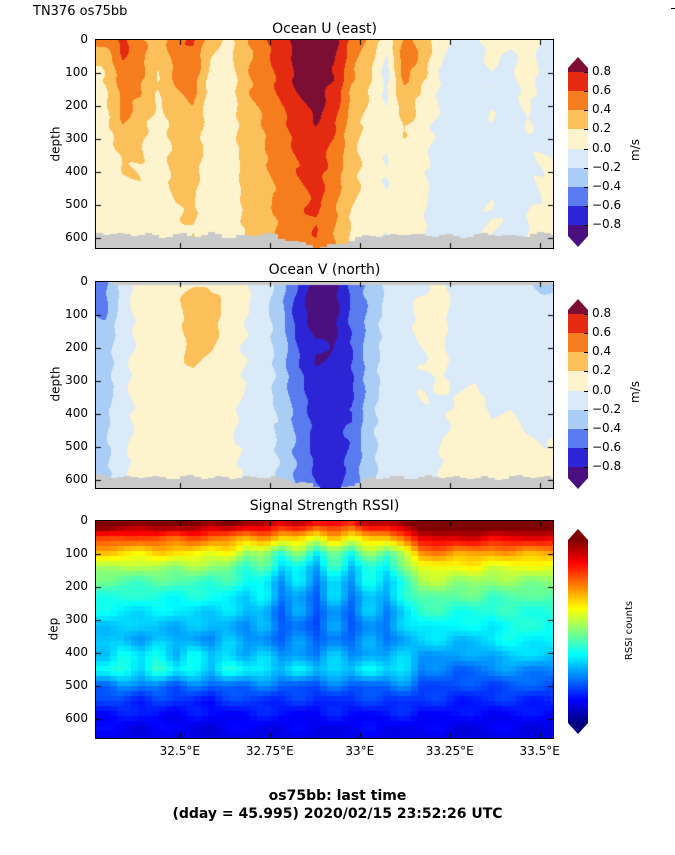  Describe the element at coordinates (80, 11) in the screenshot. I see `figure-suptitle: TN376 os75bb` at that location.